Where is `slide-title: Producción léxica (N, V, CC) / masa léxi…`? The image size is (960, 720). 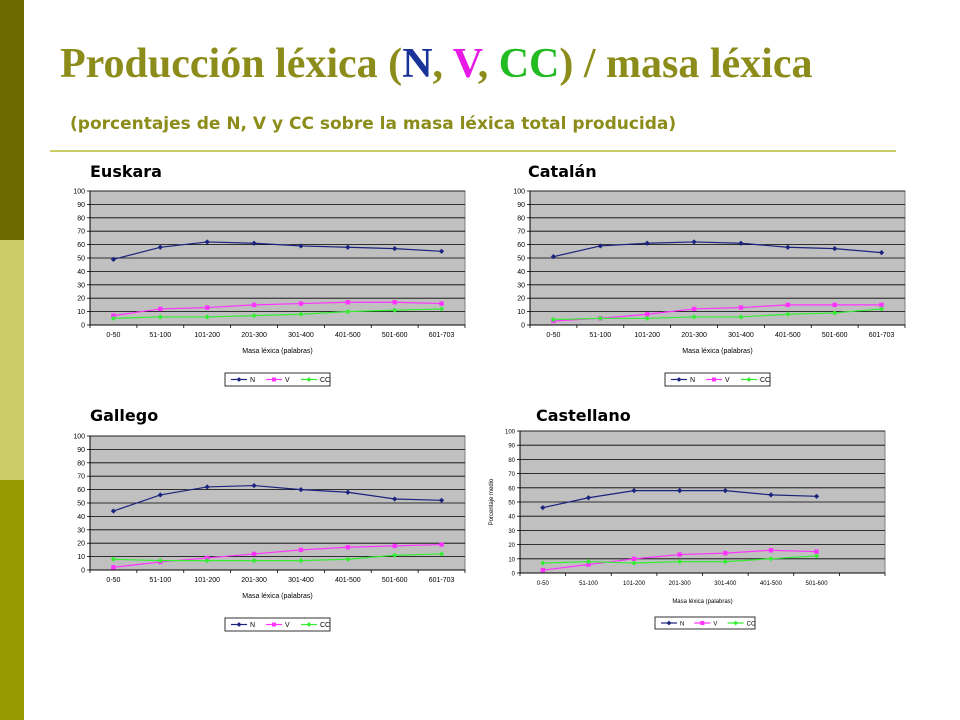 slide-title: Producción léxica (N, V, CC) / masa léxi… is located at coordinates (436, 64).